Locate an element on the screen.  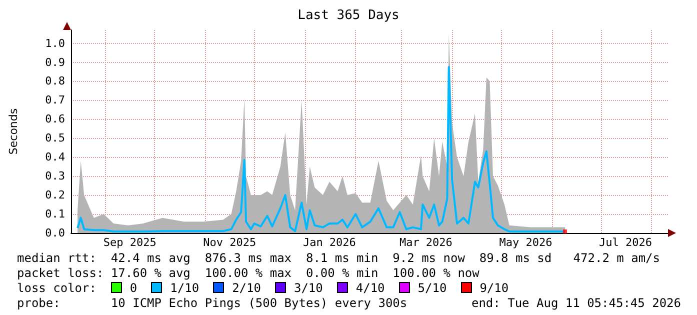
y-tick-label: 0.2 is located at coordinates (55, 195).